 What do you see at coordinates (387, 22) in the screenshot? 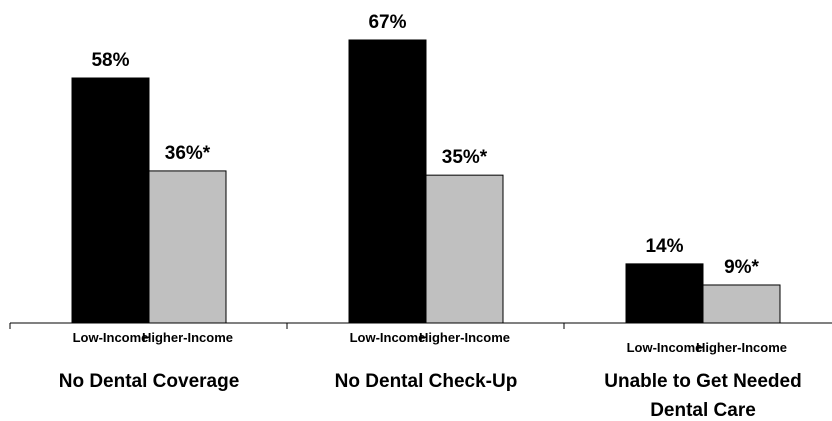
I see `value-label: 67%` at bounding box center [387, 22].